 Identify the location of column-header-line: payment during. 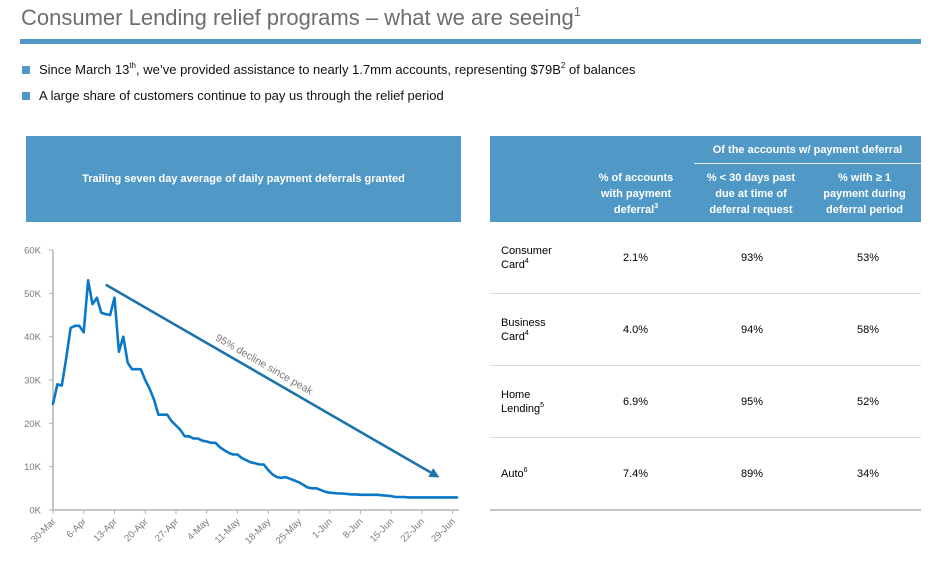
(864, 194).